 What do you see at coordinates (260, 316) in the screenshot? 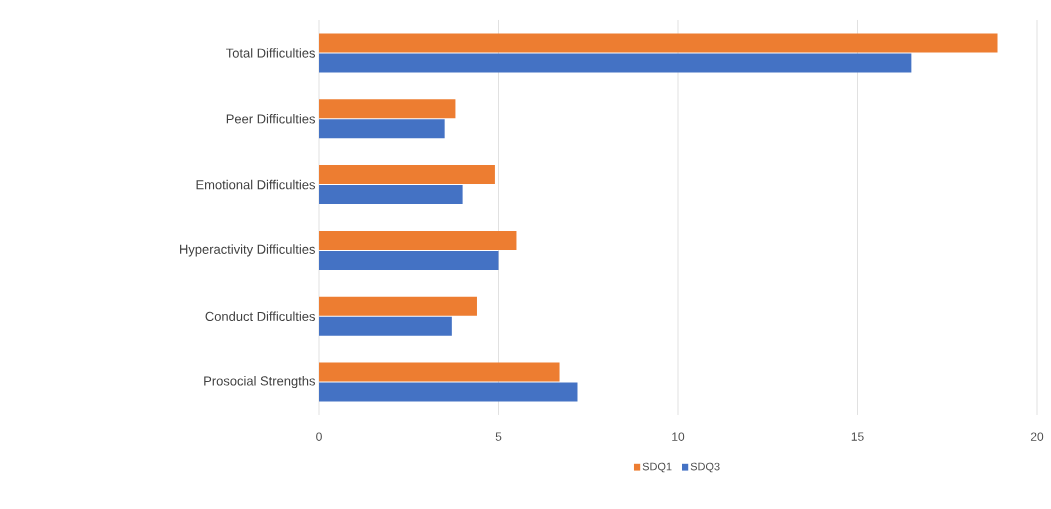
I see `y-tick-label: Conduct Difficulties` at bounding box center [260, 316].